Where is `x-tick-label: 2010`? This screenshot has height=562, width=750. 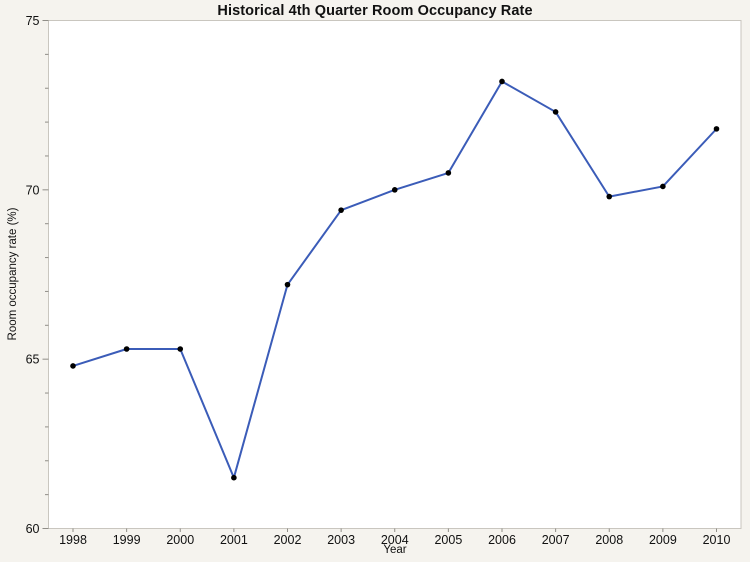 x-tick-label: 2010 is located at coordinates (717, 540).